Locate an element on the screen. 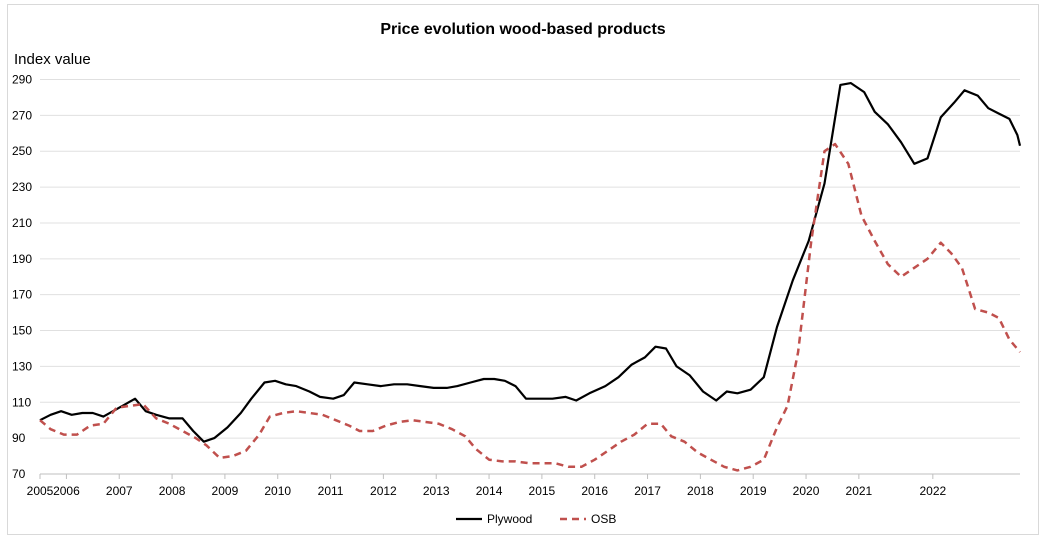 The image size is (1046, 541). x-tick-2011: 2011 is located at coordinates (331, 491).